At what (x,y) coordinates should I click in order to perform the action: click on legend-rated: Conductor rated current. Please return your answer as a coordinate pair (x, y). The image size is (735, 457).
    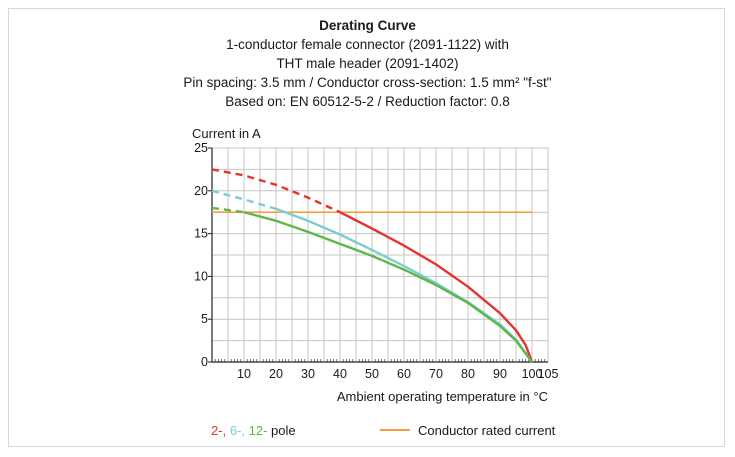
    Looking at the image, I should click on (467, 431).